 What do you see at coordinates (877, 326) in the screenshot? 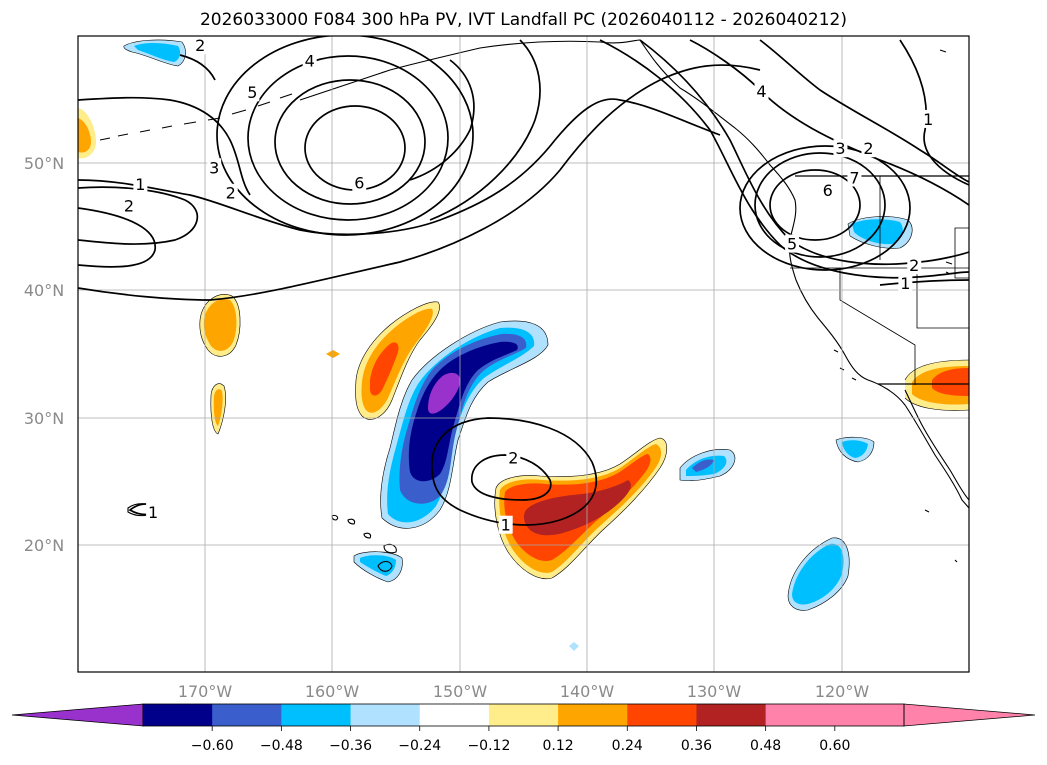
I see `border-california-nevada` at bounding box center [877, 326].